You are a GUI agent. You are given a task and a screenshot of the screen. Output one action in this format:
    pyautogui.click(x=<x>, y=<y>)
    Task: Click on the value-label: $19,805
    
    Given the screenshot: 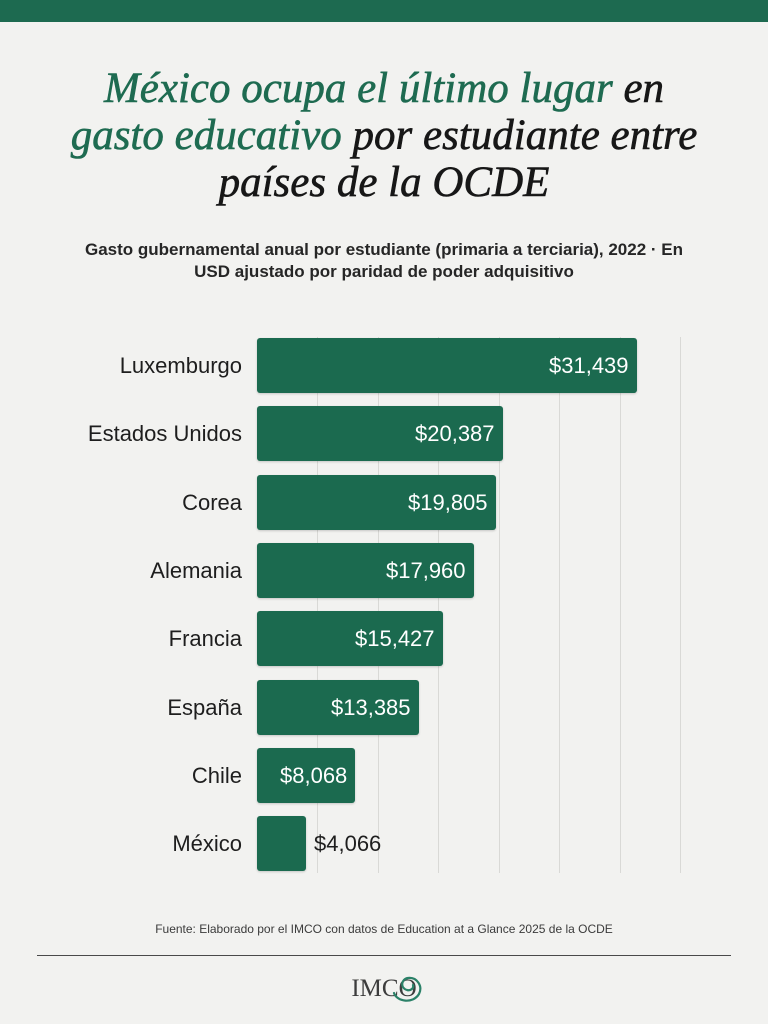 What is the action you would take?
    pyautogui.click(x=448, y=502)
    